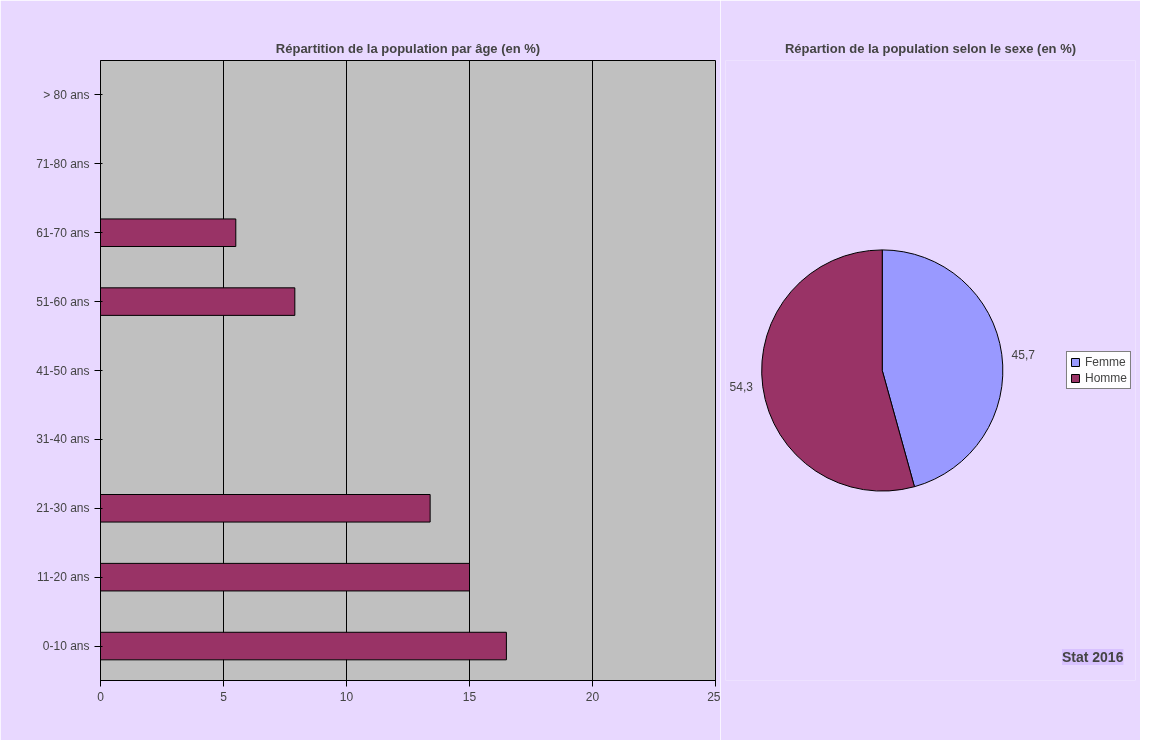 This screenshot has width=1150, height=748. Describe the element at coordinates (714, 696) in the screenshot. I see `x-tick-label: 25` at that location.